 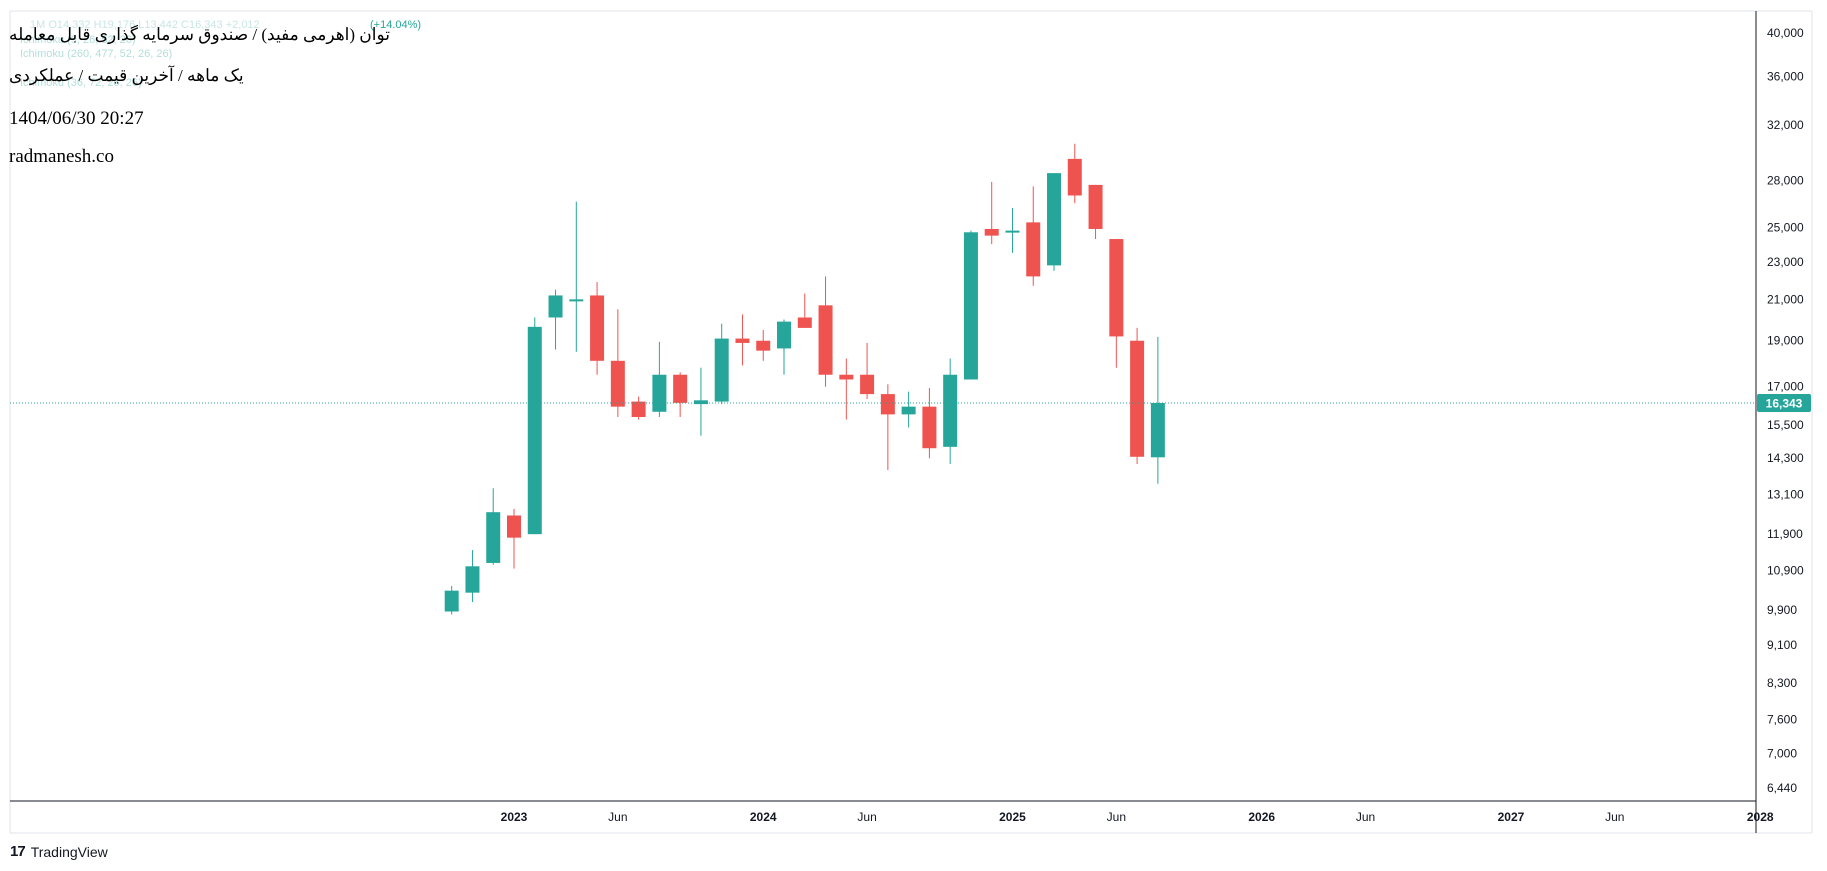 What do you see at coordinates (126, 75) in the screenshot?
I see `chart-subtitle: یک ماهه / آخرین قیمت / عملکردی` at bounding box center [126, 75].